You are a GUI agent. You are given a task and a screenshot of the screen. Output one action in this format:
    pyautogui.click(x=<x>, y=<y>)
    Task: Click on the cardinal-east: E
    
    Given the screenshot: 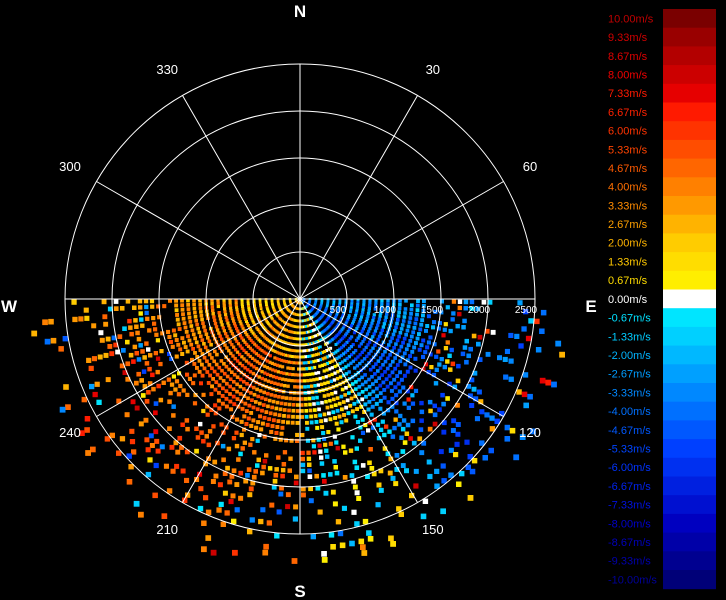 What is the action you would take?
    pyautogui.click(x=590, y=306)
    